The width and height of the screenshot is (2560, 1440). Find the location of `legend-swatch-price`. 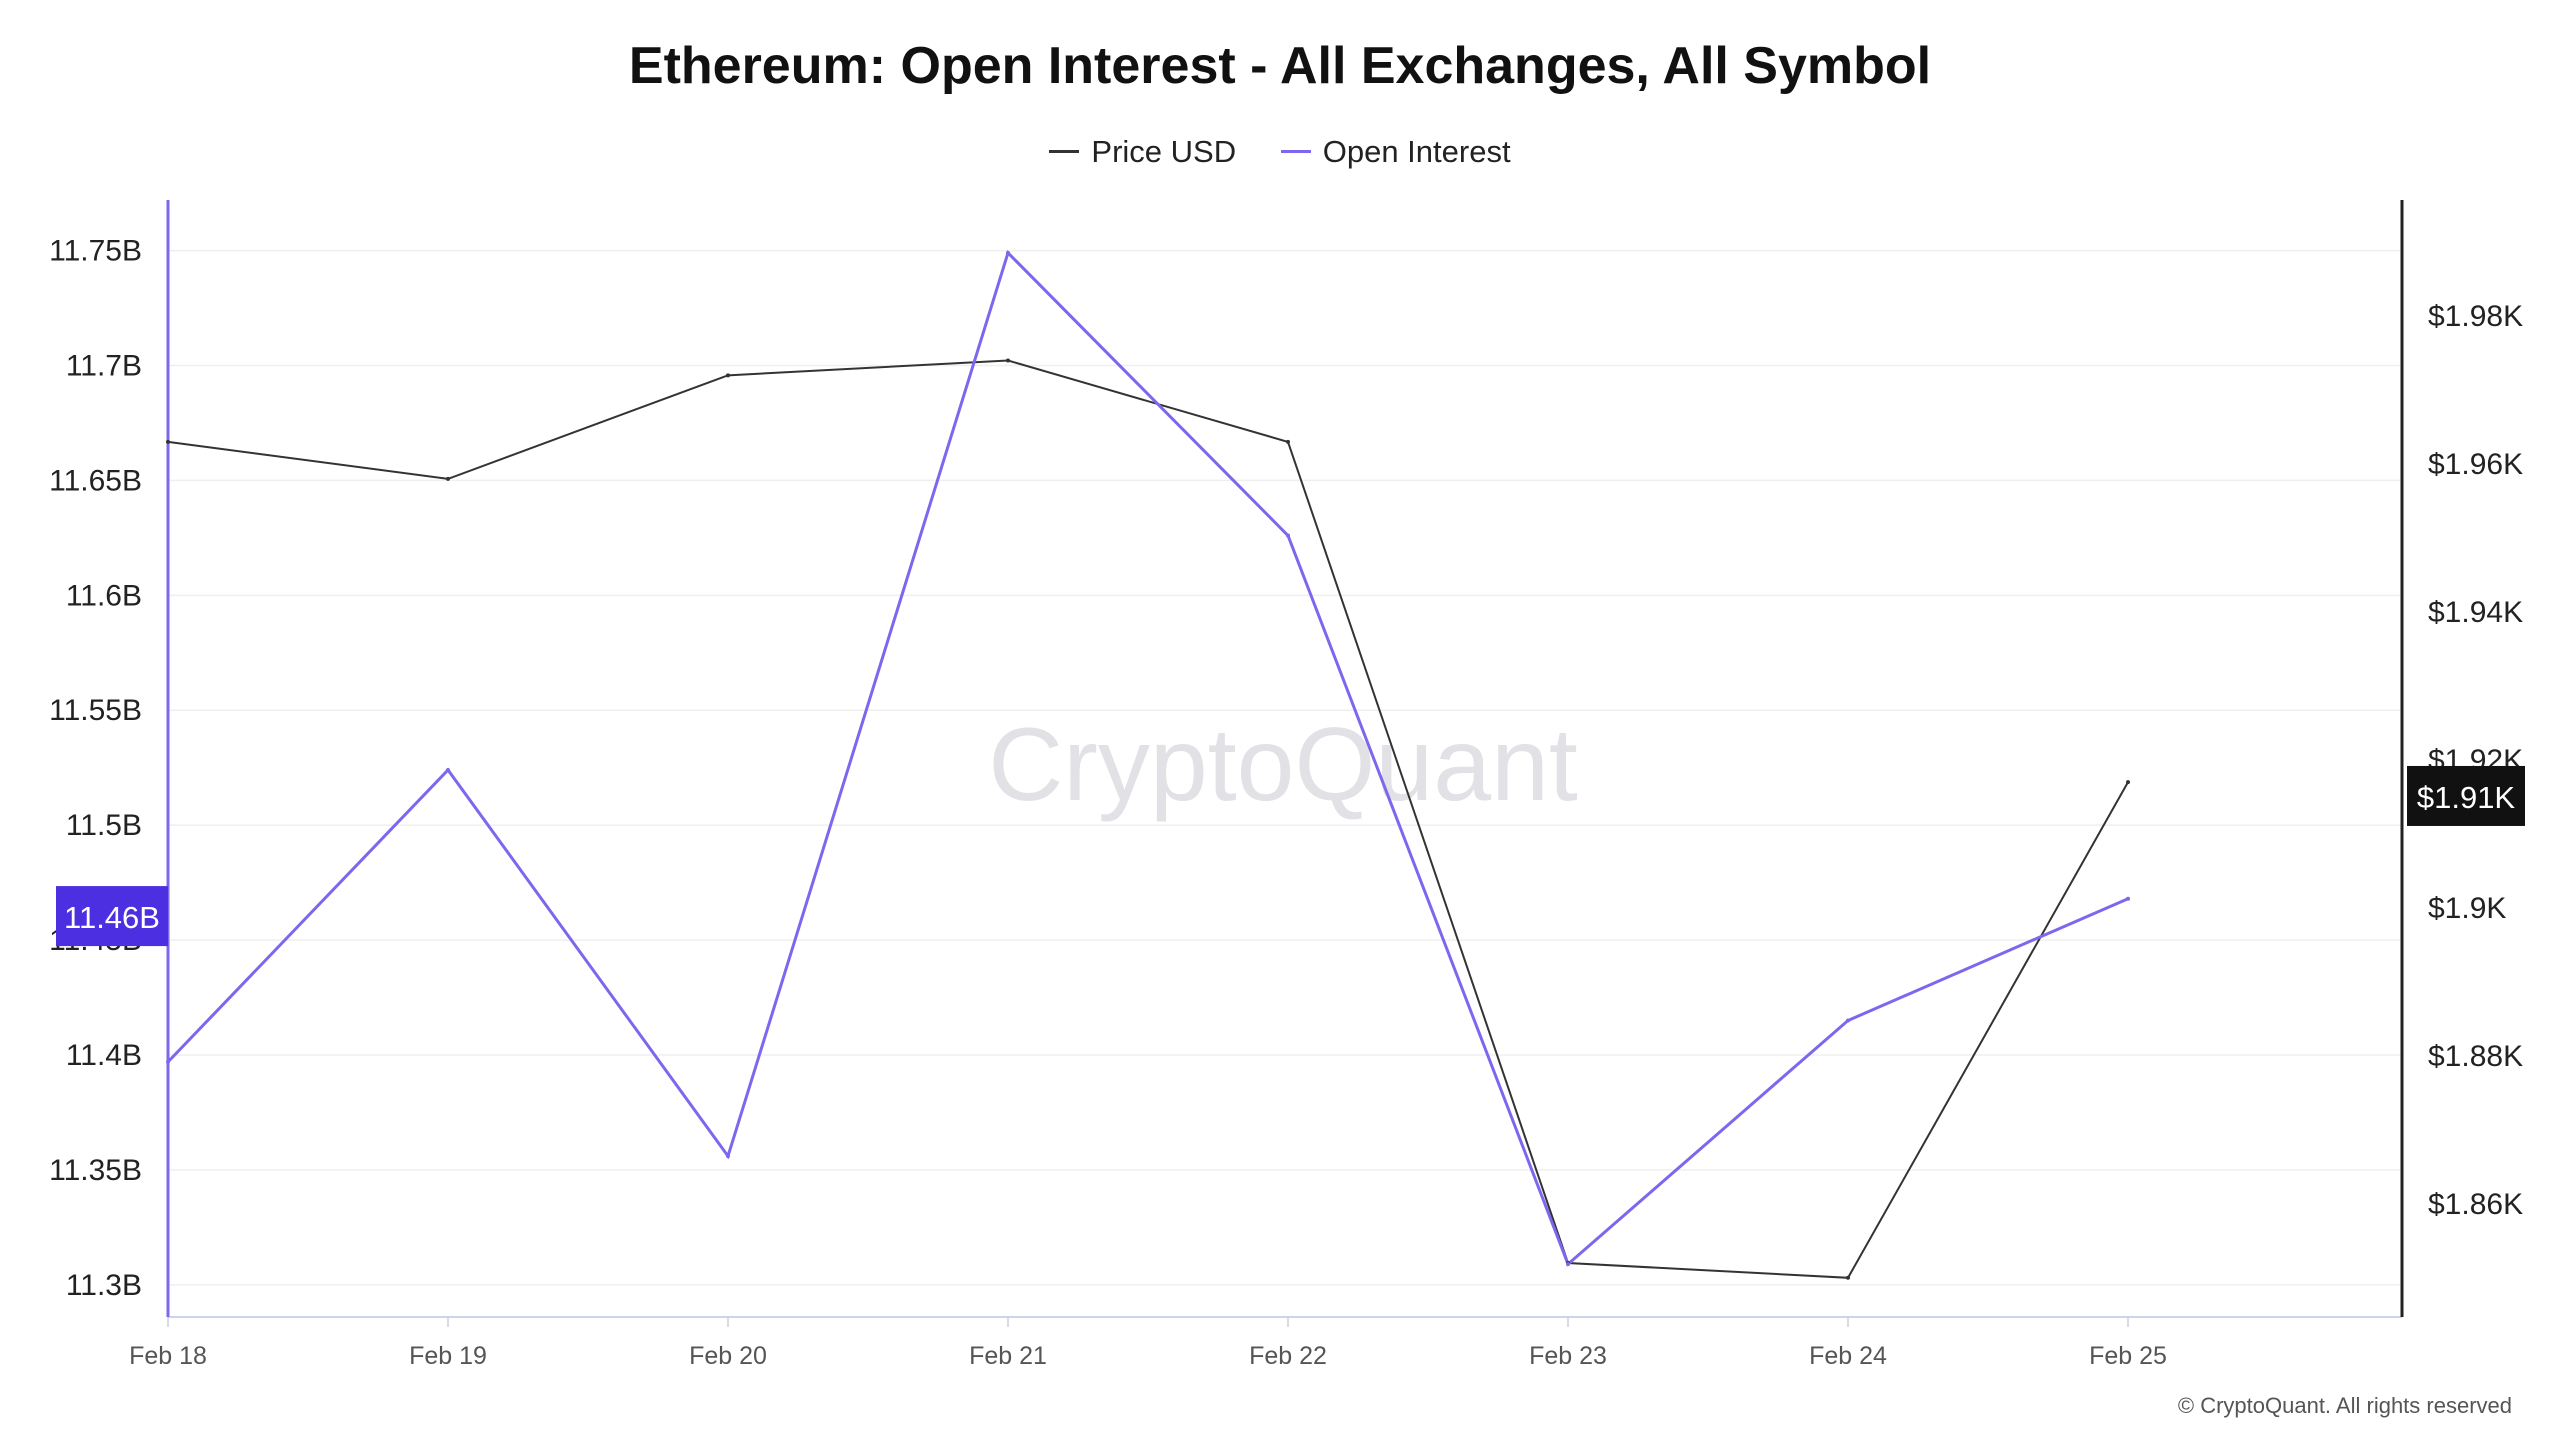

legend-swatch-price is located at coordinates (1064, 151).